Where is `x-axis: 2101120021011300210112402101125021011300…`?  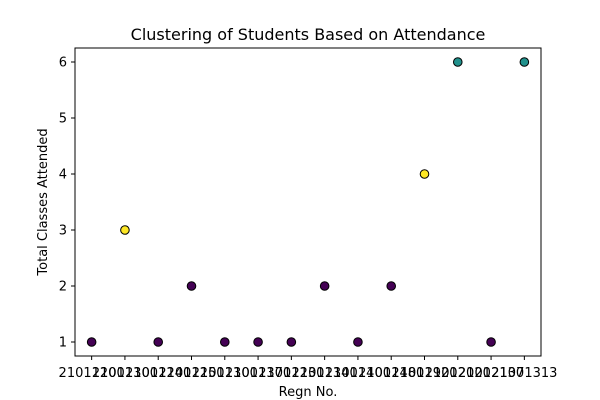
x-axis: 2101120021011300210112402101125021011300… is located at coordinates (308, 368).